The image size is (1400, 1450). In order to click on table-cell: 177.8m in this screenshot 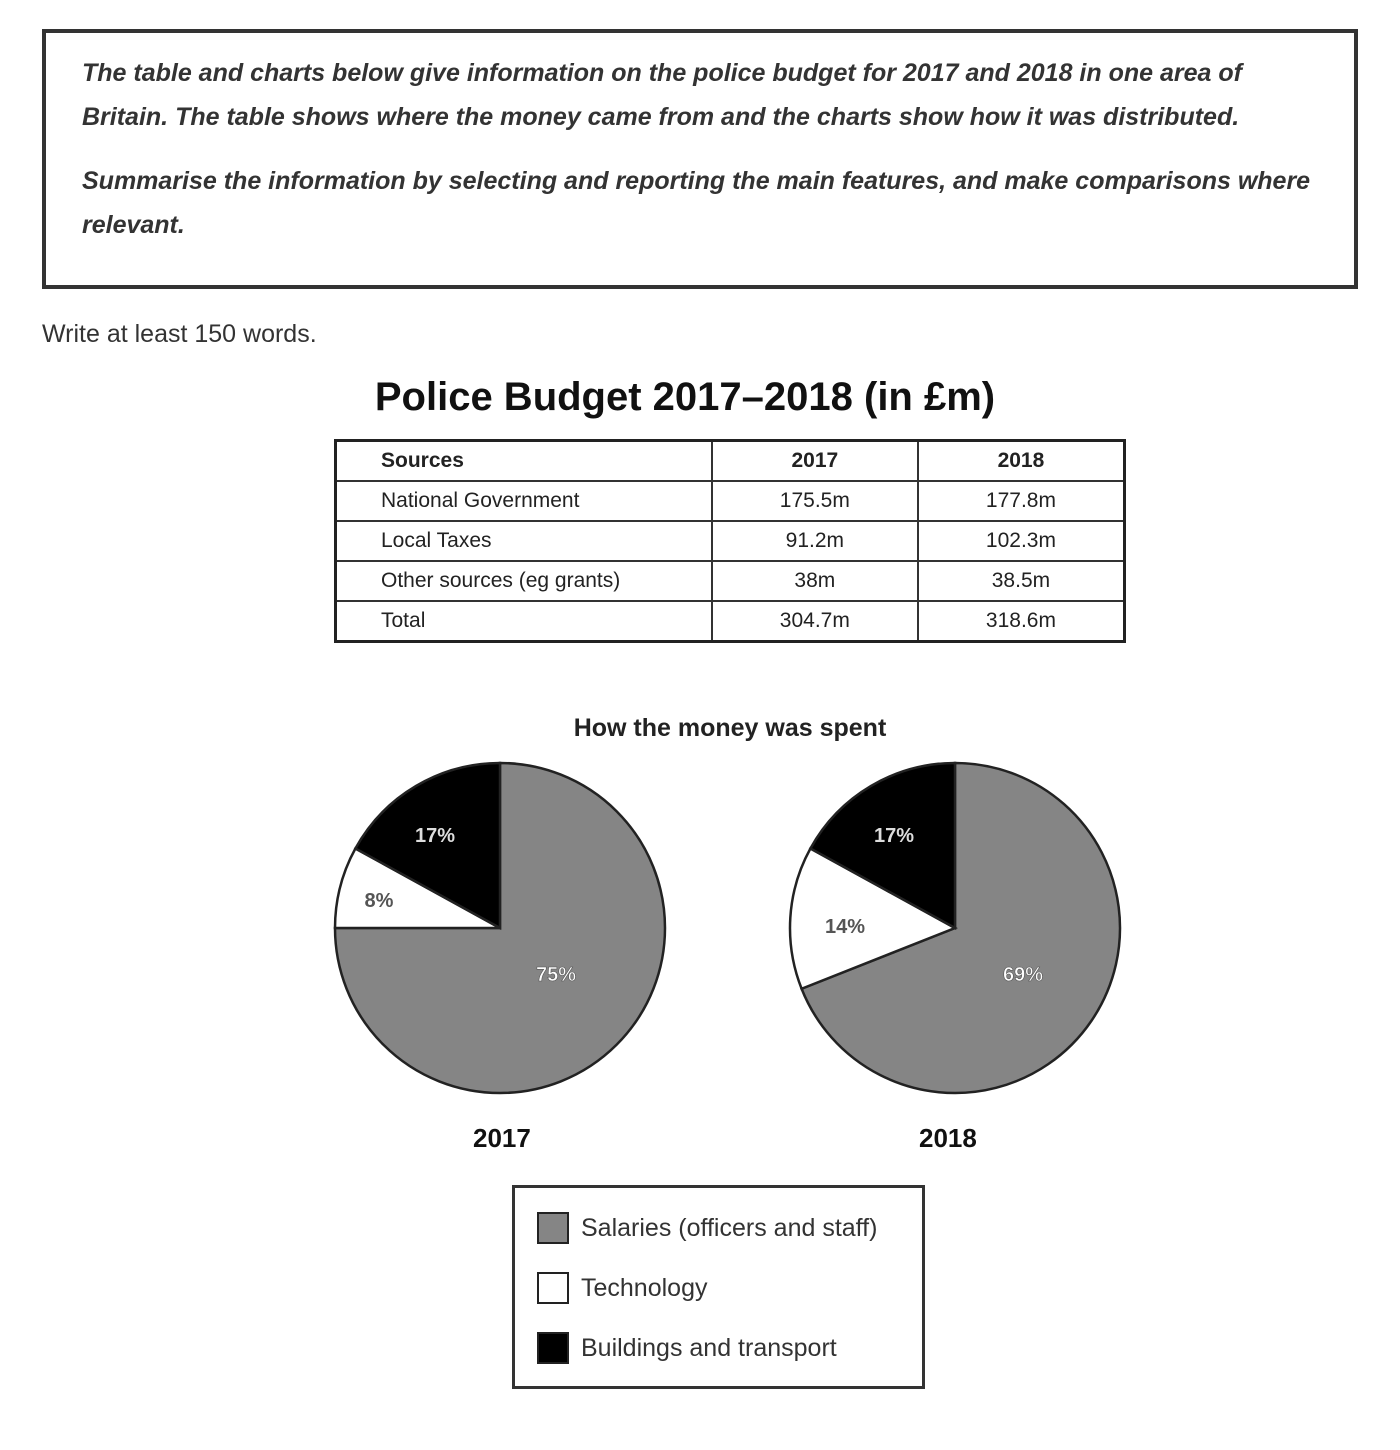, I will do `click(1021, 501)`.